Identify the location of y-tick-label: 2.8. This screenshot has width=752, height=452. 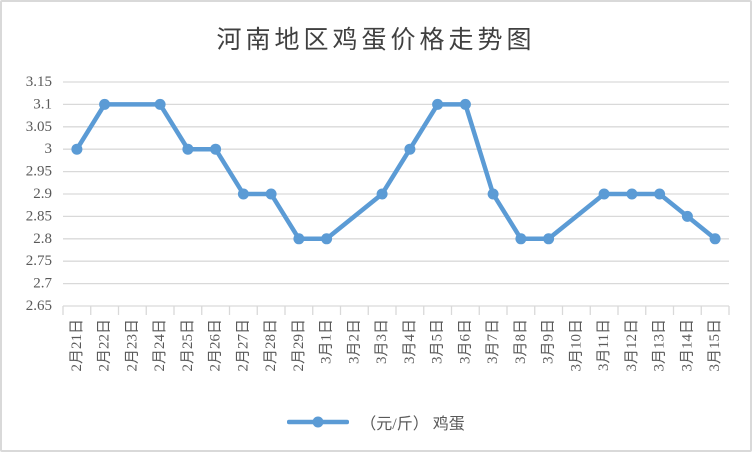
(42, 239).